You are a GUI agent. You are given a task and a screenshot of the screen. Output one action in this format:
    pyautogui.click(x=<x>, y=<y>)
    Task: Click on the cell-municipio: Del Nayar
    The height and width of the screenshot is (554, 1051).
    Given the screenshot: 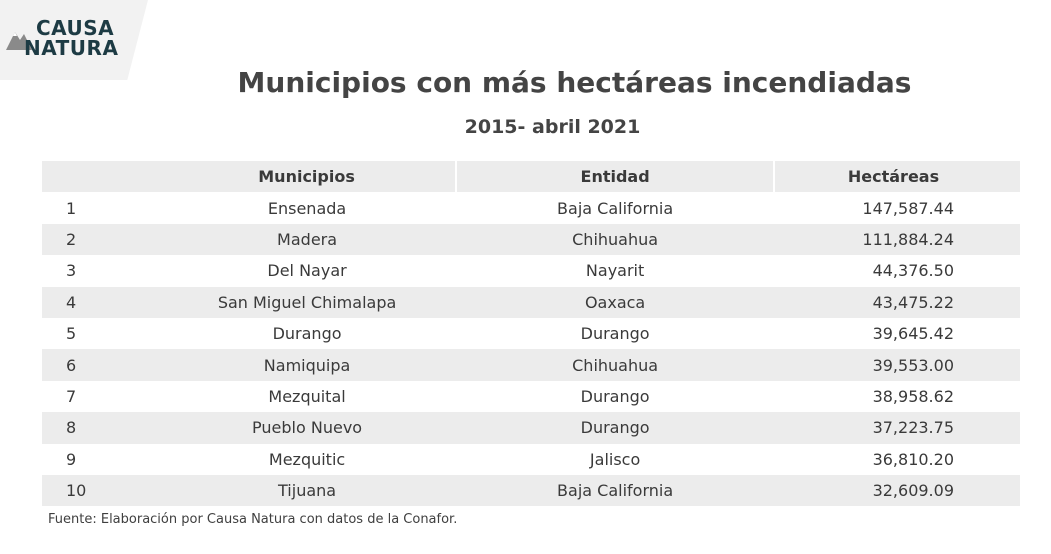 What is the action you would take?
    pyautogui.click(x=307, y=271)
    